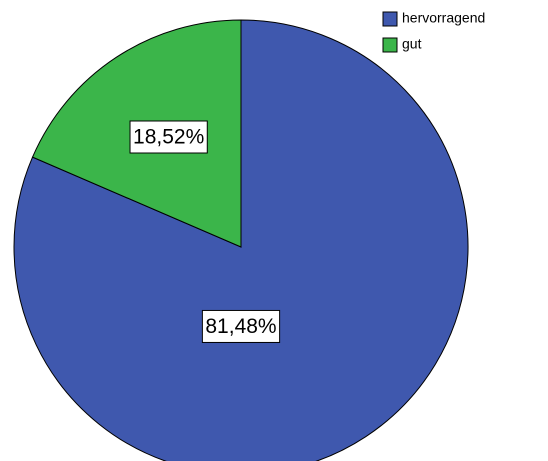 The image size is (548, 461). I want to click on data-label: 18,52%, so click(168, 137).